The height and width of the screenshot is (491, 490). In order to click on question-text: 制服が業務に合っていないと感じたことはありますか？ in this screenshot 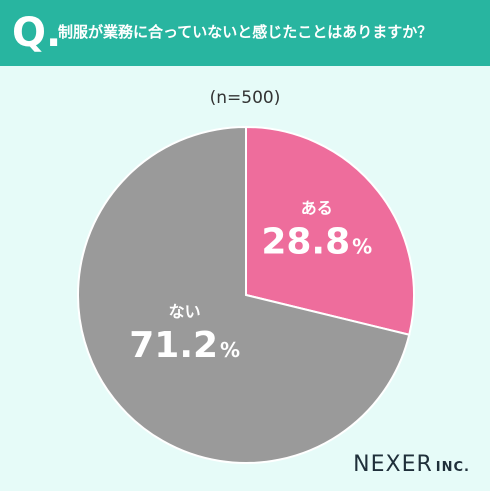, I will do `click(245, 32)`.